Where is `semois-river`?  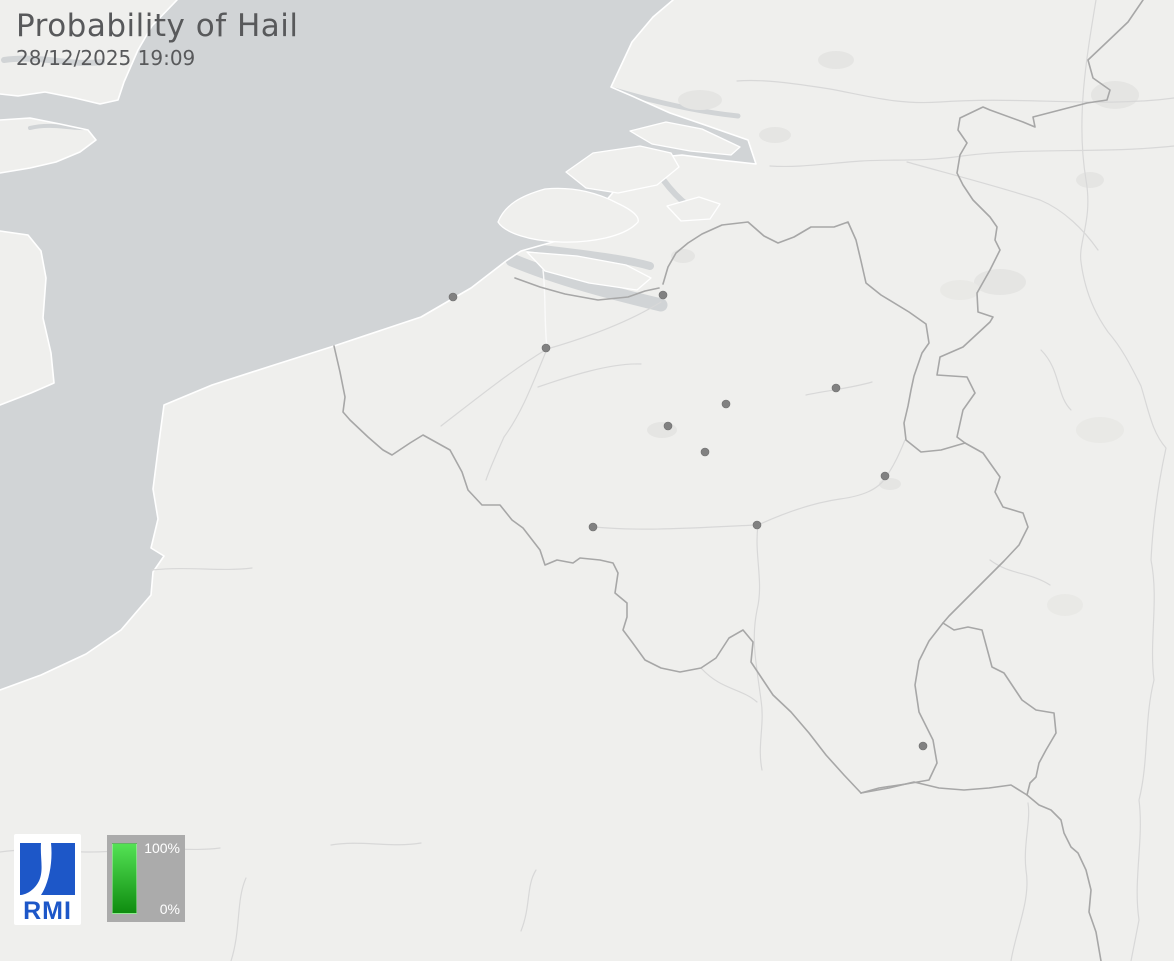
semois-river is located at coordinates (729, 685).